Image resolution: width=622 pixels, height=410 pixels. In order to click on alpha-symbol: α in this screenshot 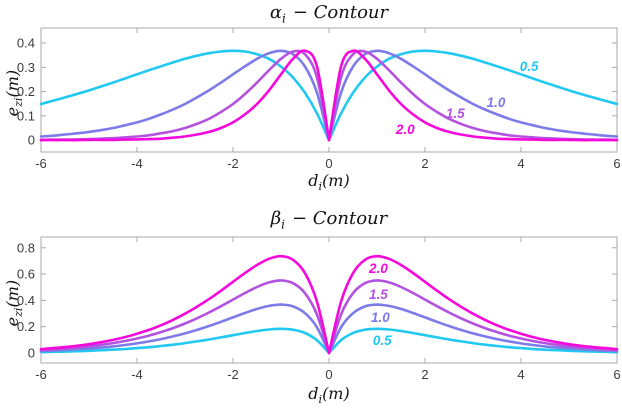, I will do `click(276, 12)`.